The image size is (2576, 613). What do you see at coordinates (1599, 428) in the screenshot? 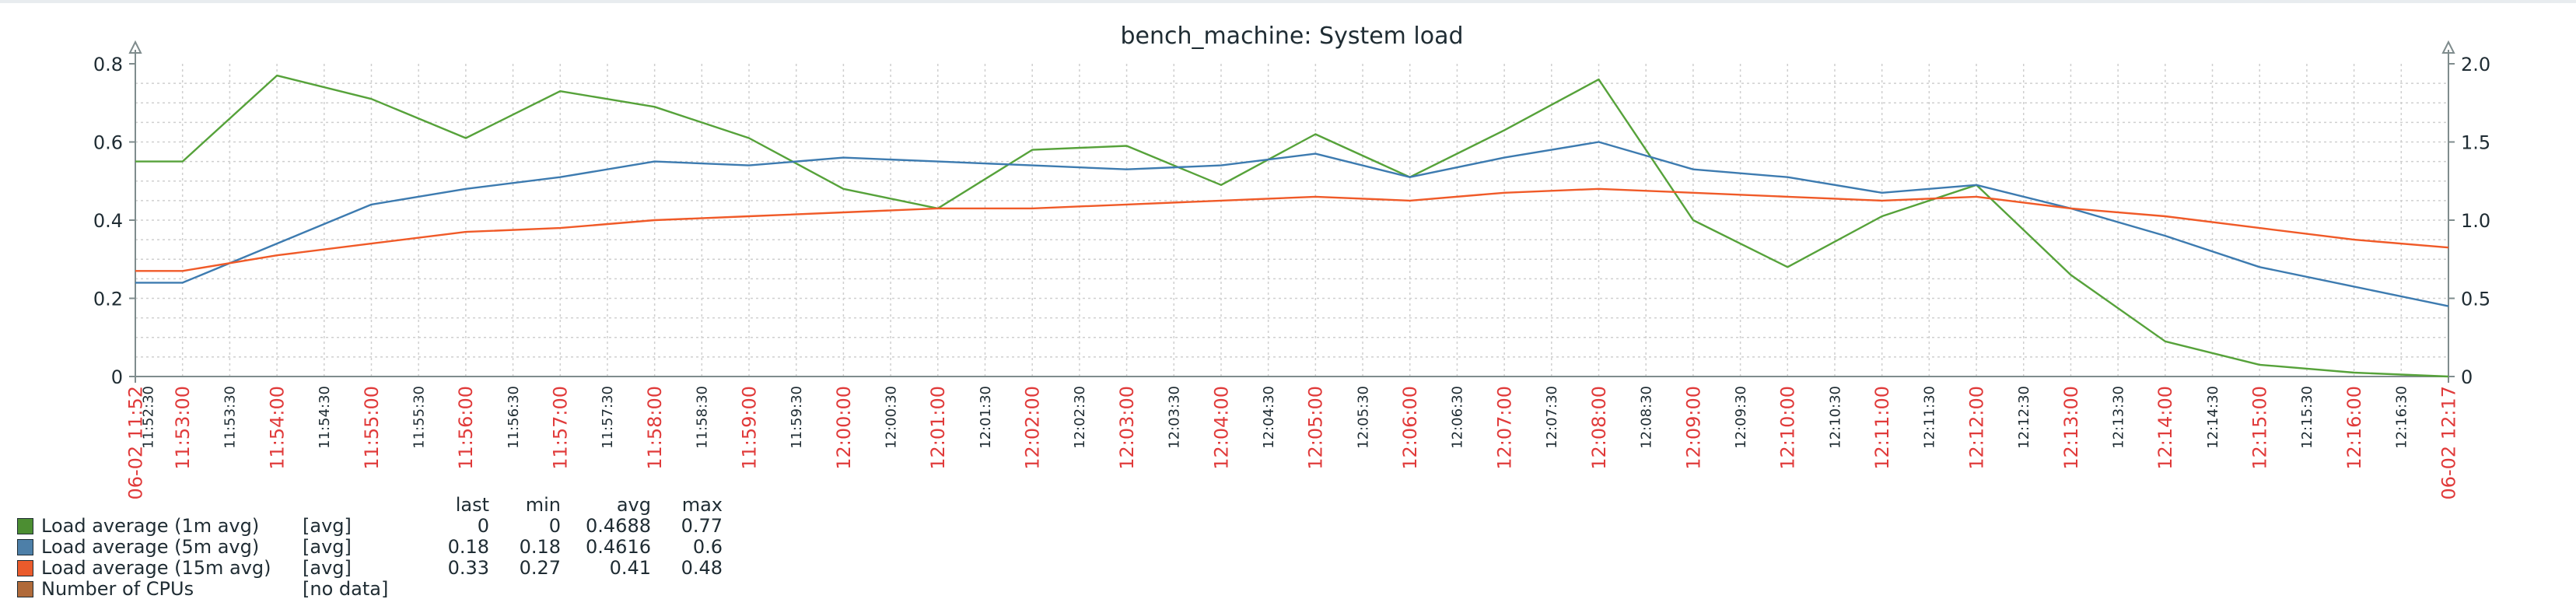
I see `x-tick-label-major: 12:08:00` at bounding box center [1599, 428].